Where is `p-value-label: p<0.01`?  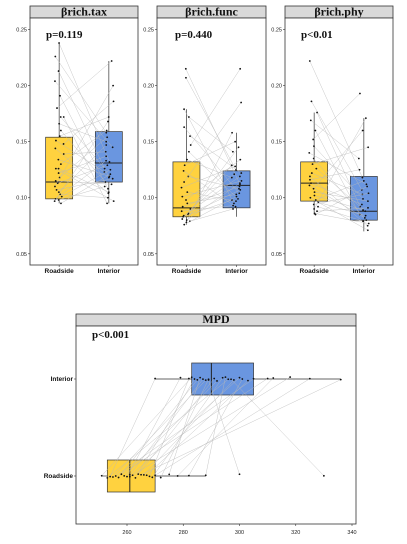 p-value-label: p<0.01 is located at coordinates (317, 35).